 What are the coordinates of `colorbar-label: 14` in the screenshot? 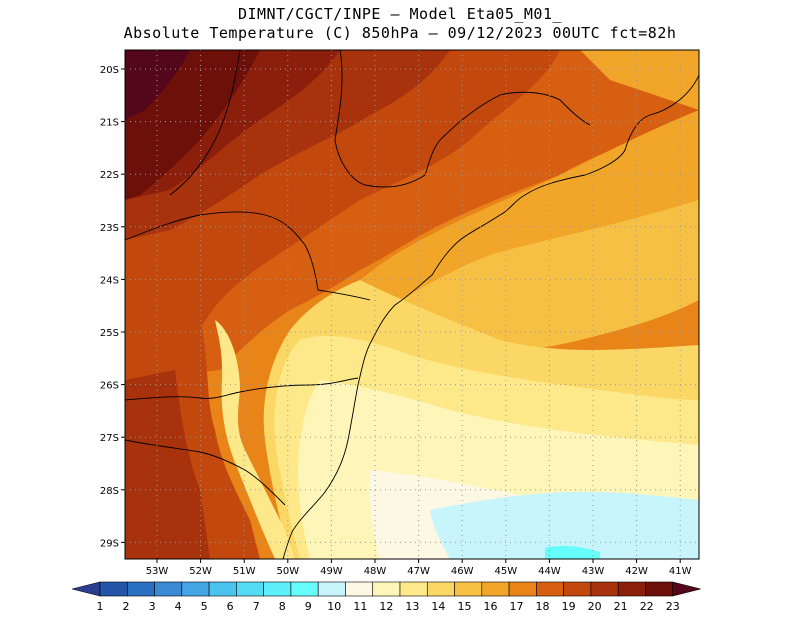 It's located at (438, 606).